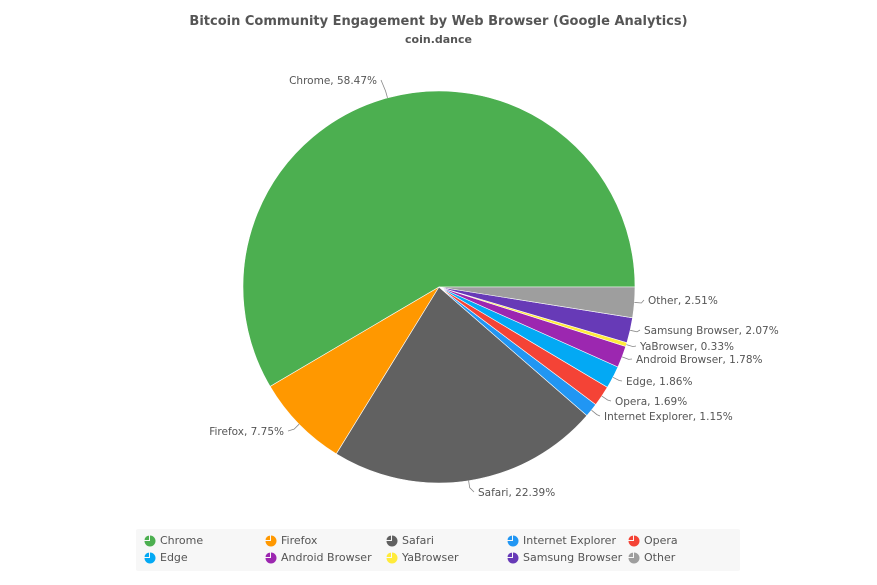 The height and width of the screenshot is (585, 877). Describe the element at coordinates (333, 81) in the screenshot. I see `data-label-chrome: Chrome, 58.47%` at that location.